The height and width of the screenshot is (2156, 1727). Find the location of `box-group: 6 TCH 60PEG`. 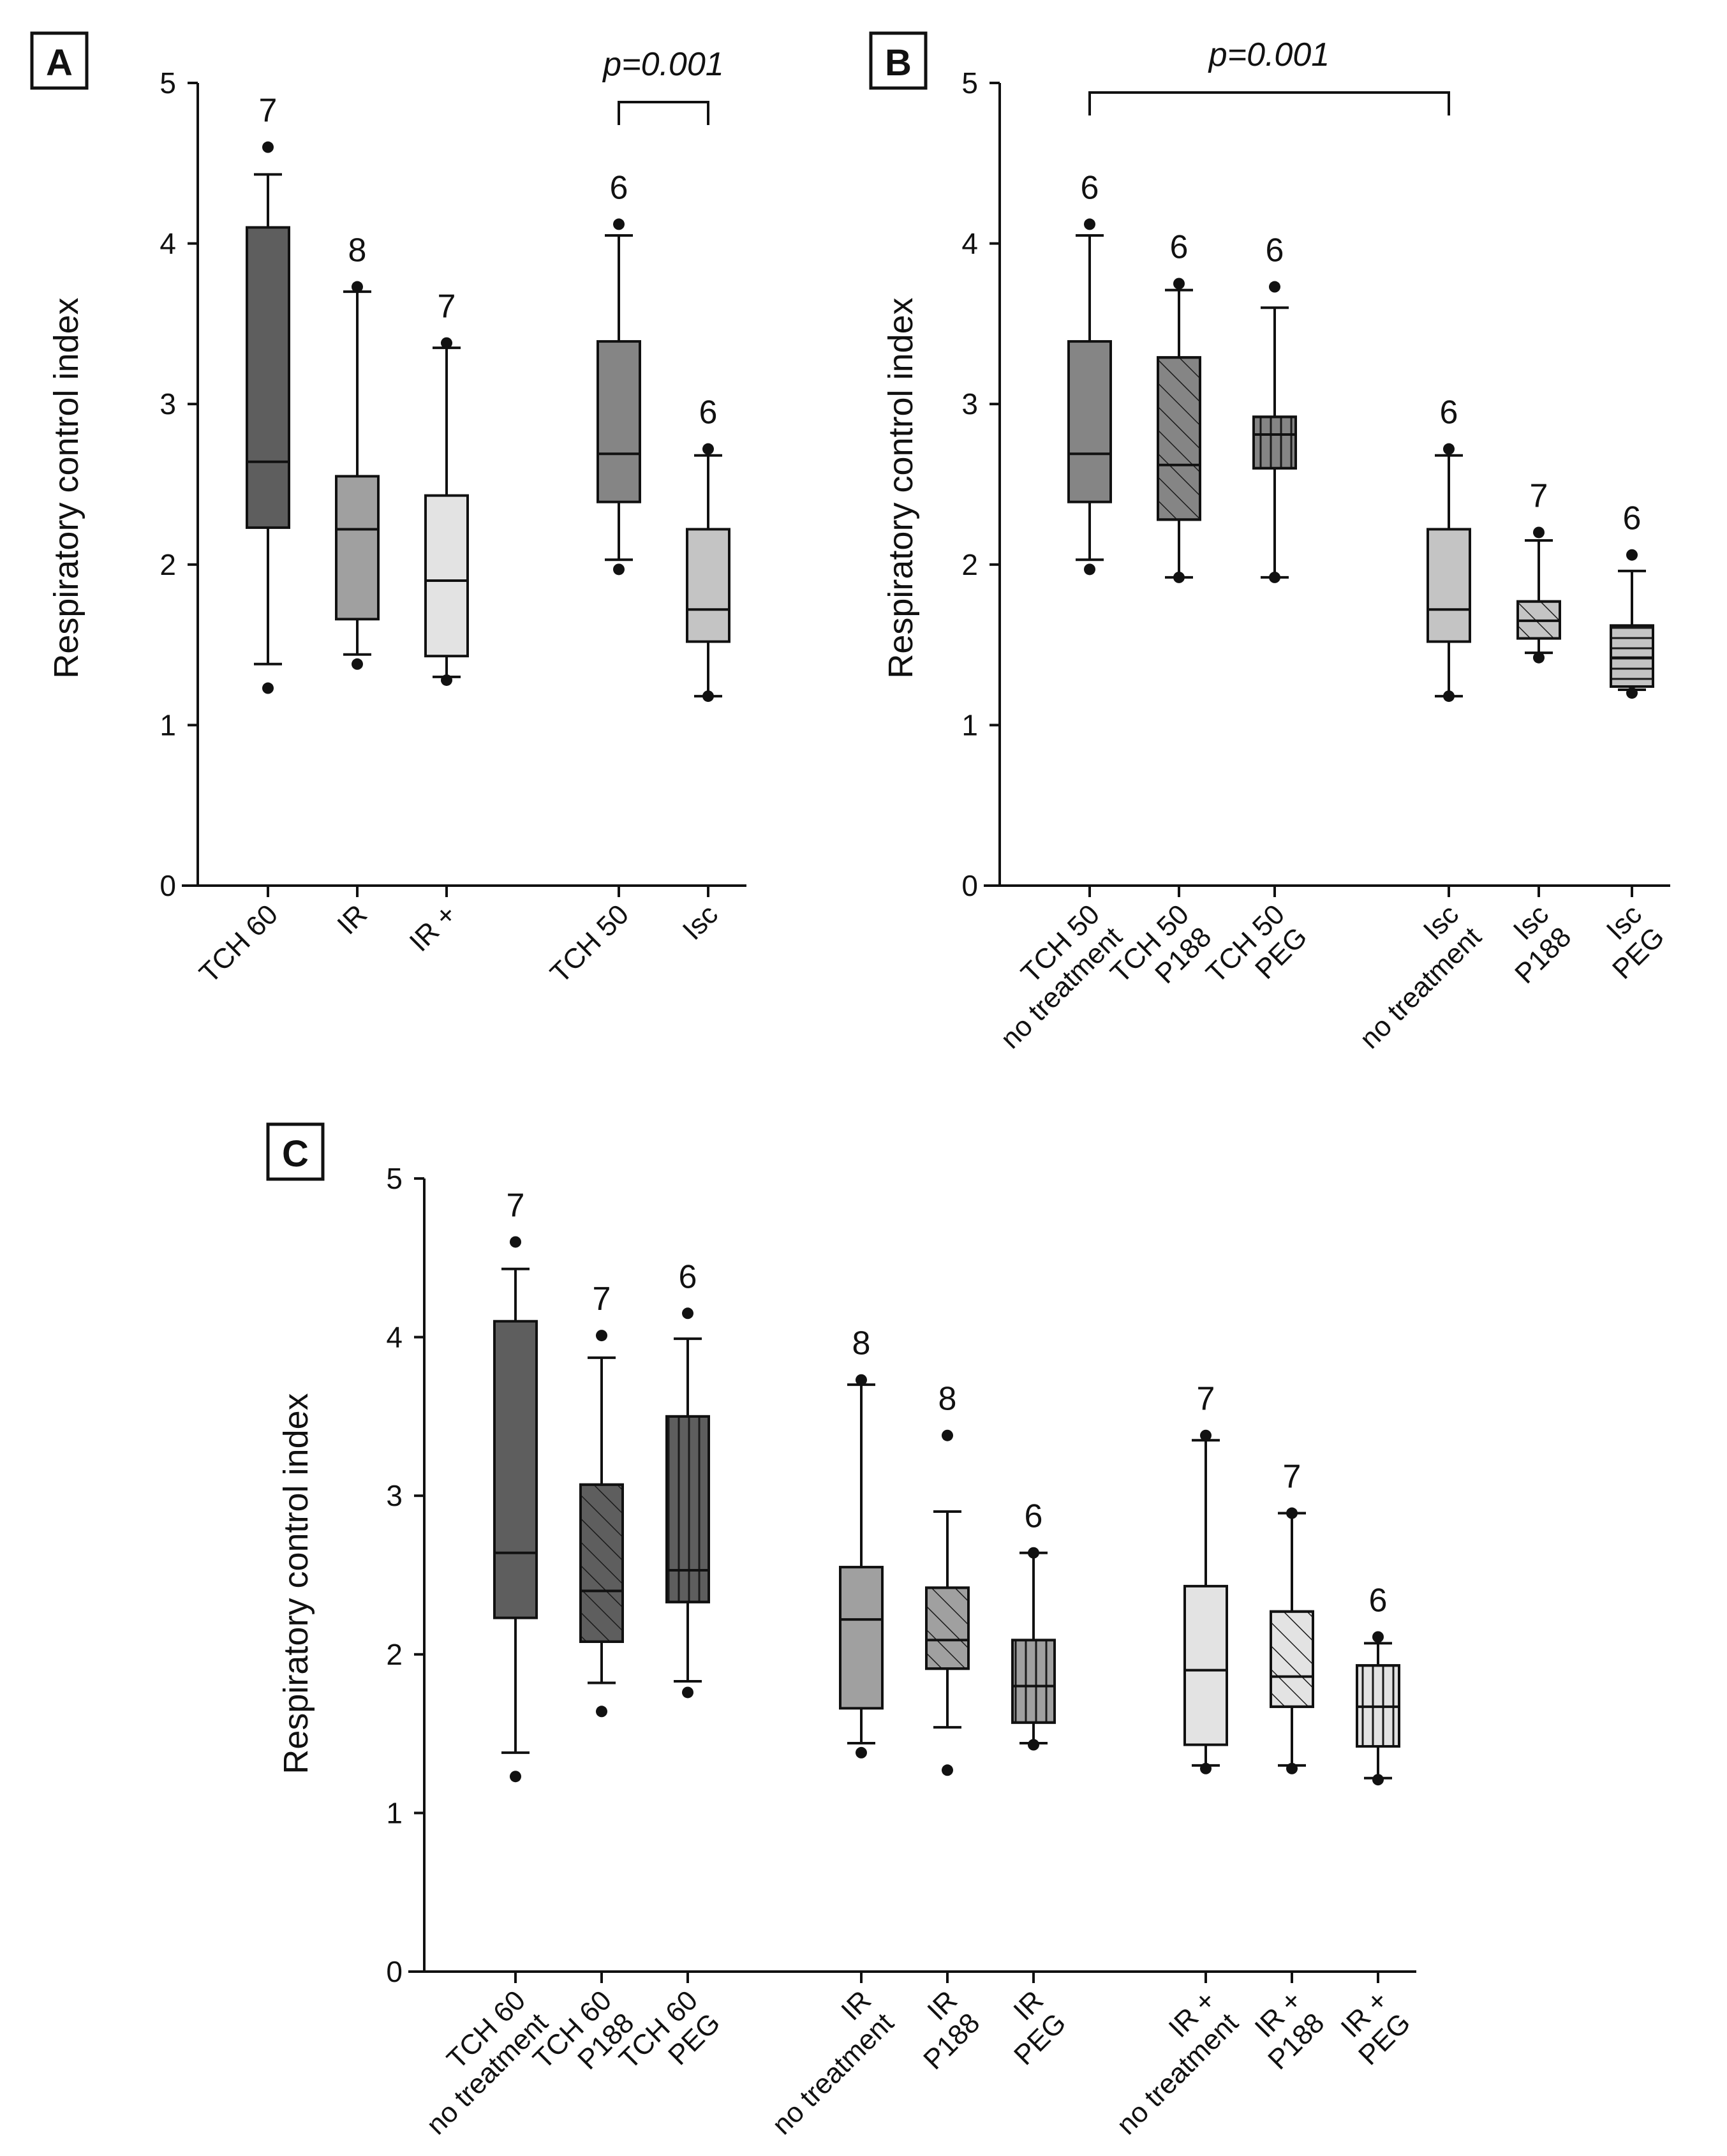

box-group: 6 TCH 60PEG is located at coordinates (669, 1666).